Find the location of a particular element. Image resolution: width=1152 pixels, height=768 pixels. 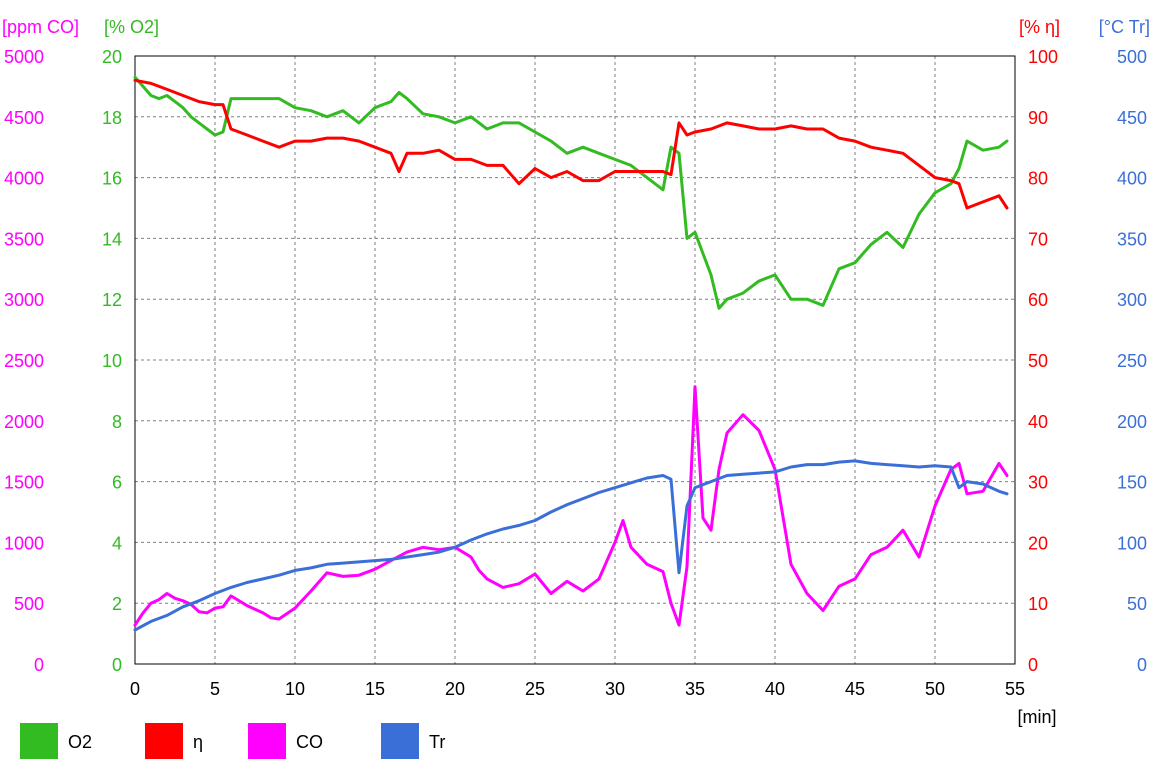

legend-label-O2: O2 is located at coordinates (80, 742).